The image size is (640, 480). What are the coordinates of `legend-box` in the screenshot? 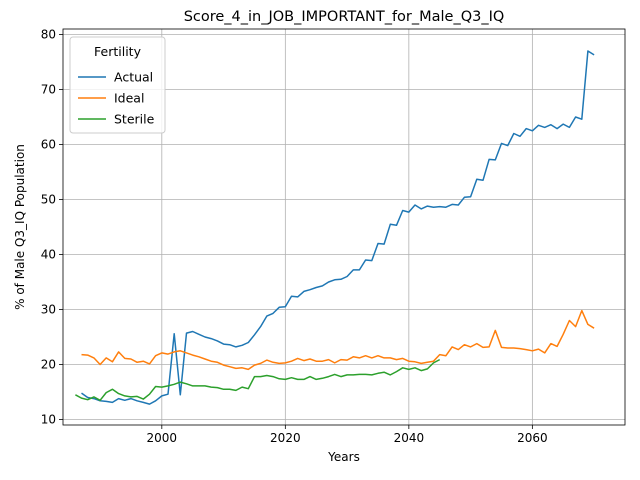 It's located at (117, 85).